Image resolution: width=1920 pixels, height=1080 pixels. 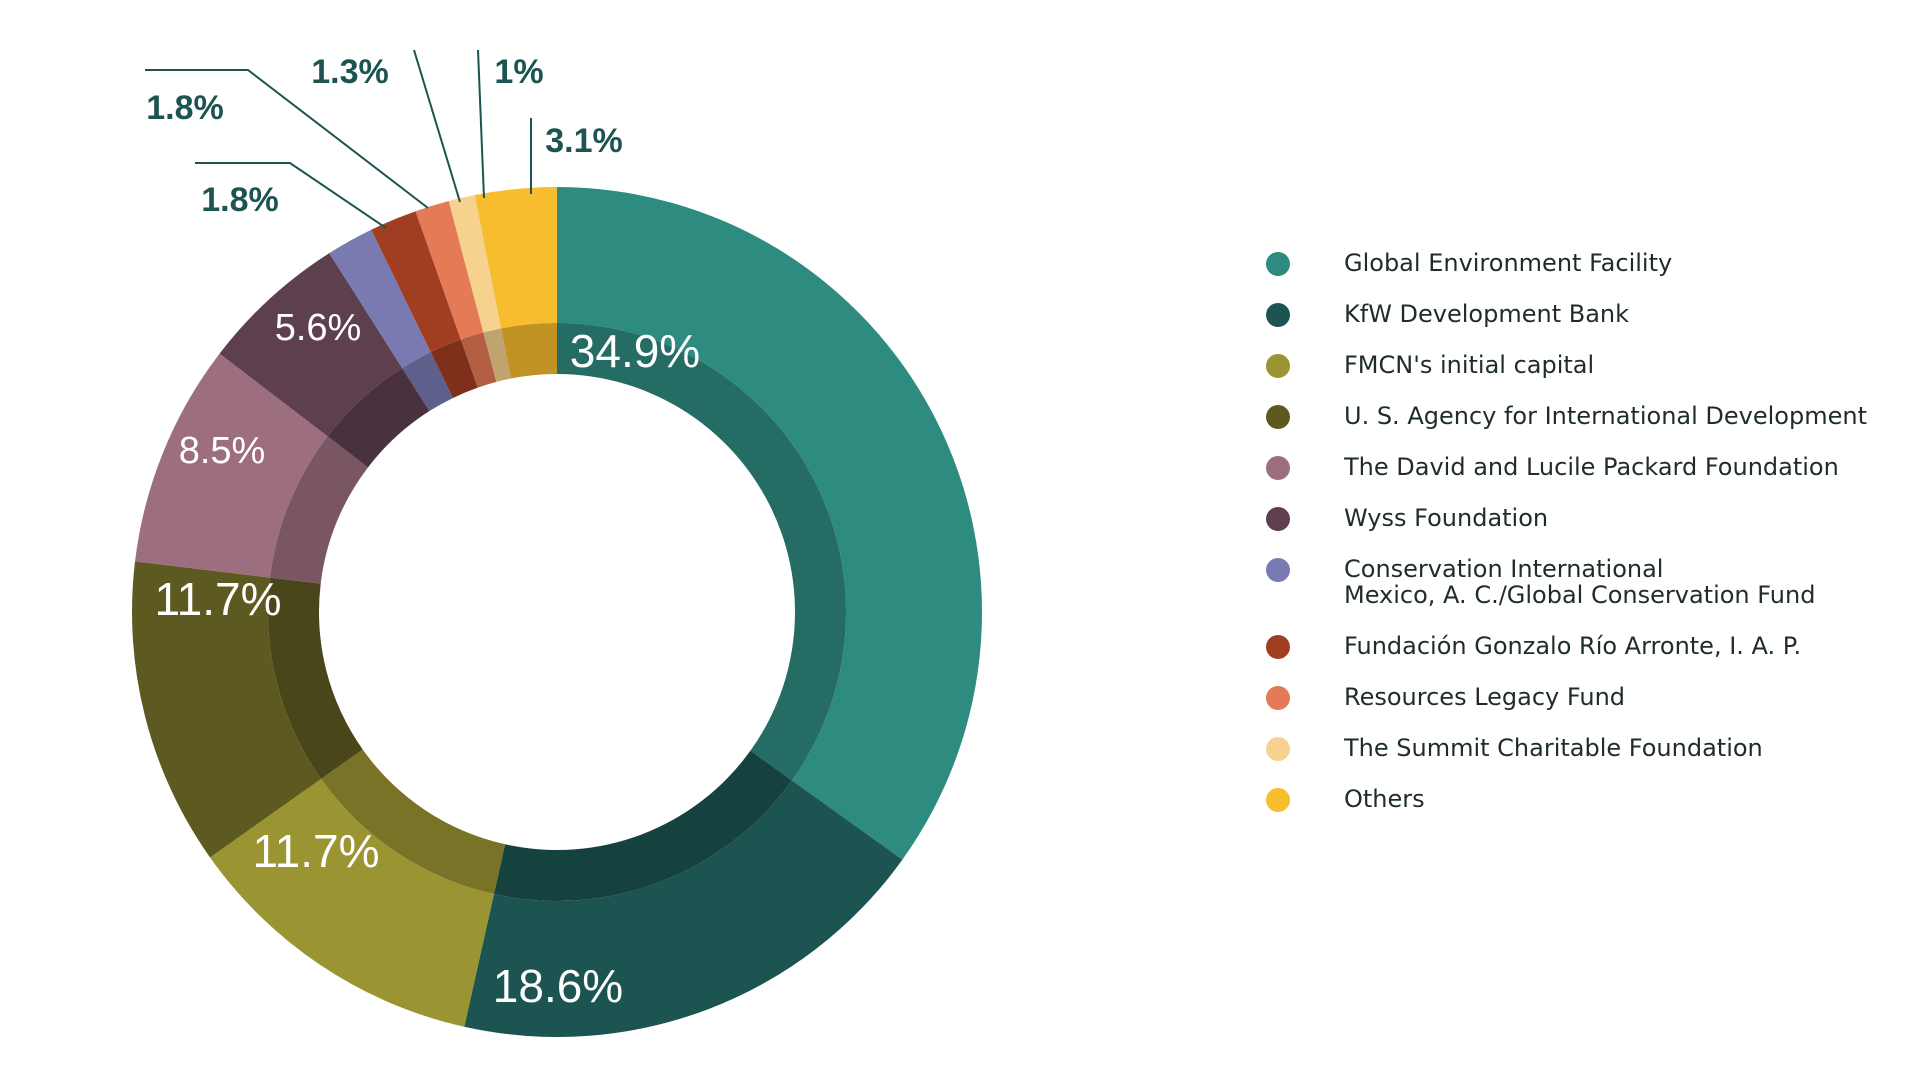 What do you see at coordinates (529, 351) in the screenshot?
I see `slice-inner-ring-others` at bounding box center [529, 351].